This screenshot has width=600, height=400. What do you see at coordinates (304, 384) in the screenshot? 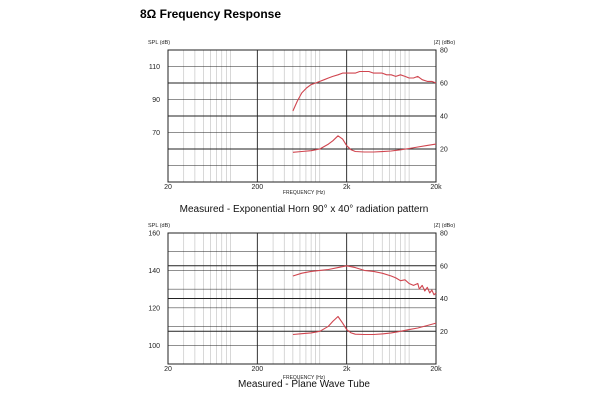
I see `chart-caption: Measured - Plane Wave Tube` at bounding box center [304, 384].